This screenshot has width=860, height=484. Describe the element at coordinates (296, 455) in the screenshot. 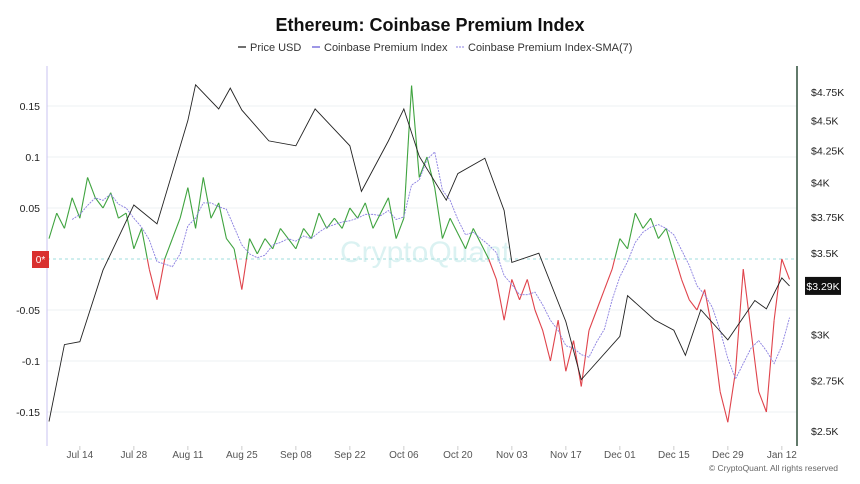

I see `x-tick-label: Sep 08` at that location.